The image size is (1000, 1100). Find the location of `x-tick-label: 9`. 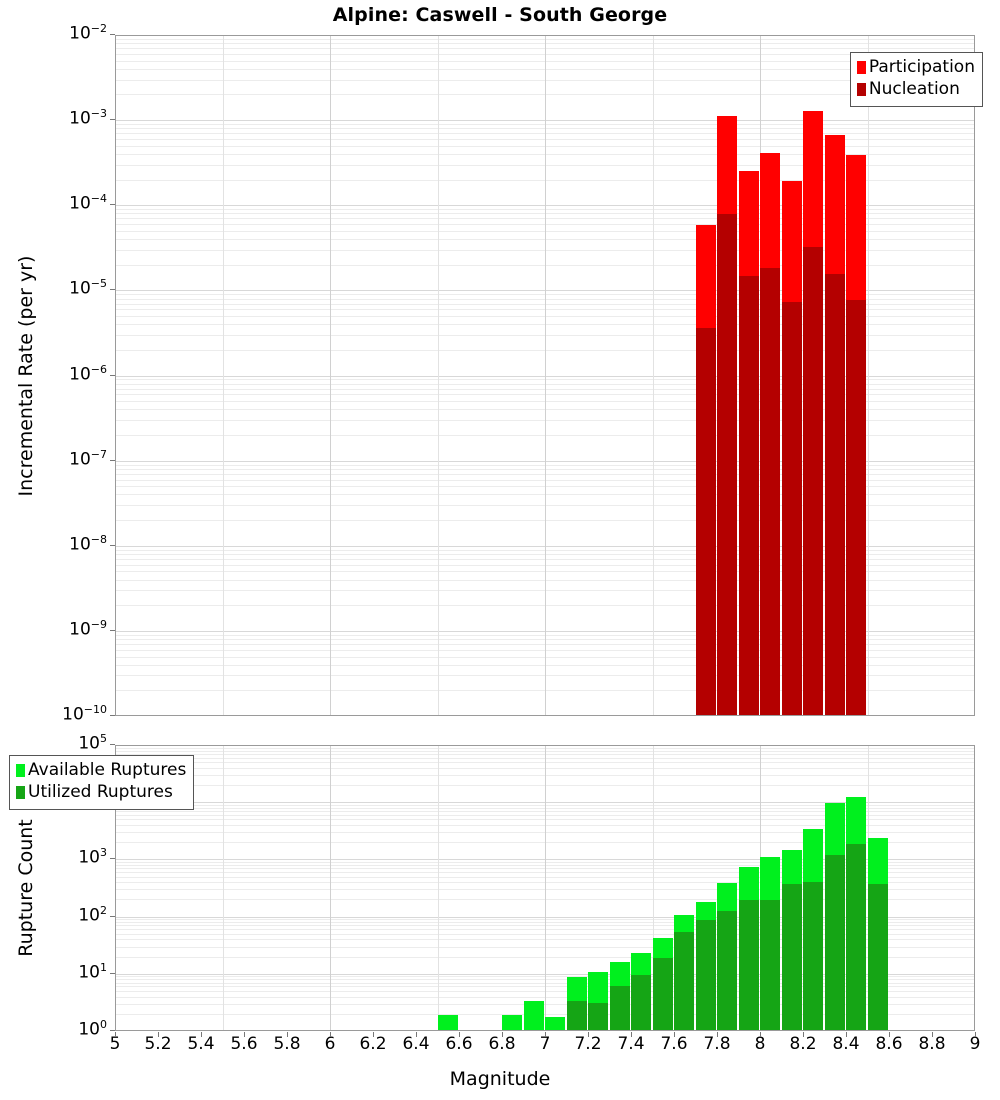

x-tick-label: 9 is located at coordinates (975, 1044).